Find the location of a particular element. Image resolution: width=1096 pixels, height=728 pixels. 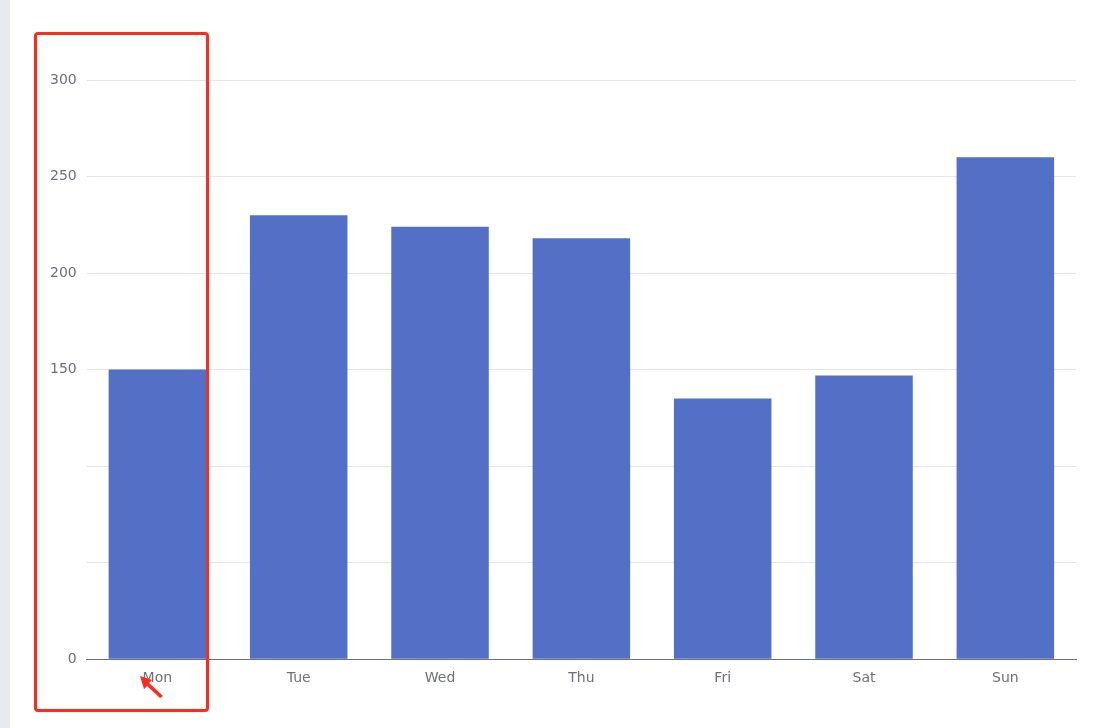

x-tick-label: Sun is located at coordinates (1005, 677).